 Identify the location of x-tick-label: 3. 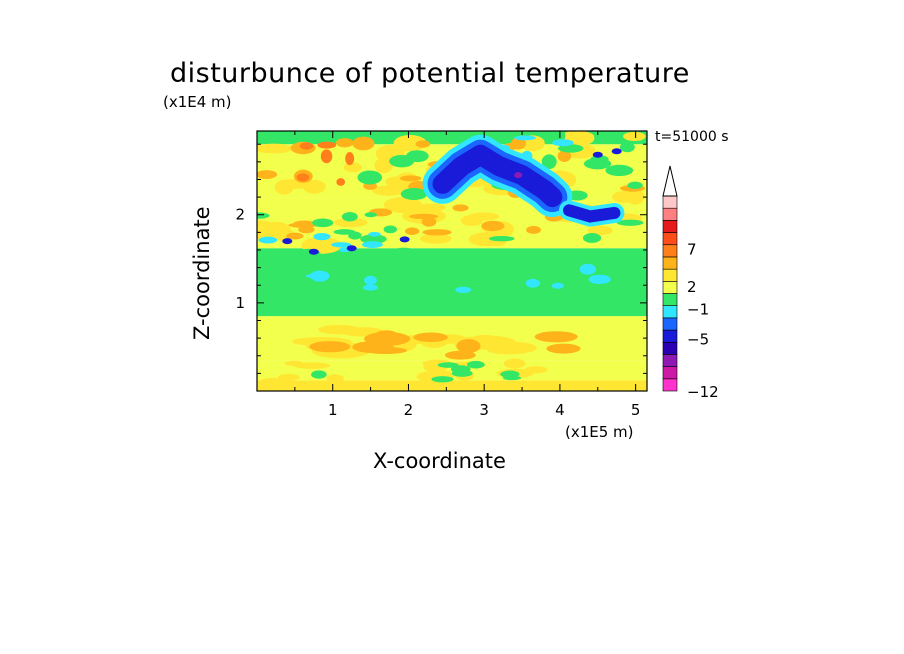
(484, 410).